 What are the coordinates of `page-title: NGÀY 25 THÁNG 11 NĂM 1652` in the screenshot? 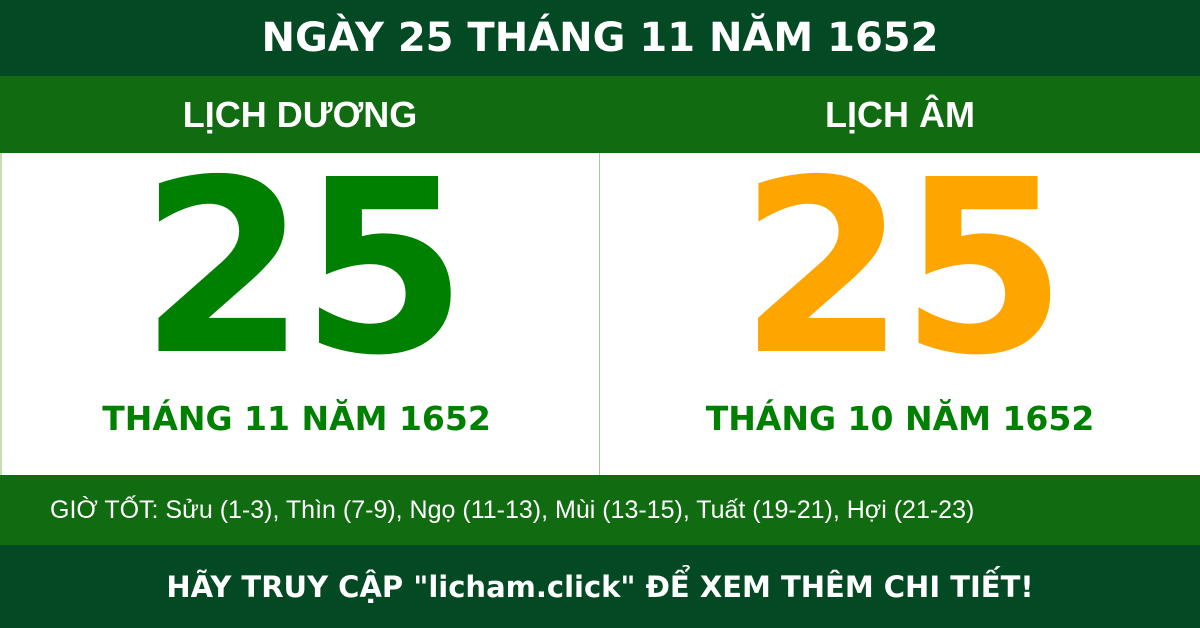 It's located at (600, 38).